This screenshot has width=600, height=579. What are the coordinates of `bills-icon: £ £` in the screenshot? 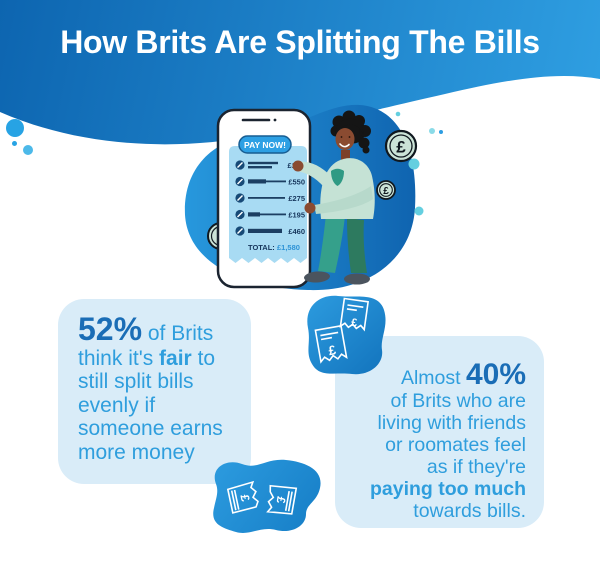 It's located at (346, 335).